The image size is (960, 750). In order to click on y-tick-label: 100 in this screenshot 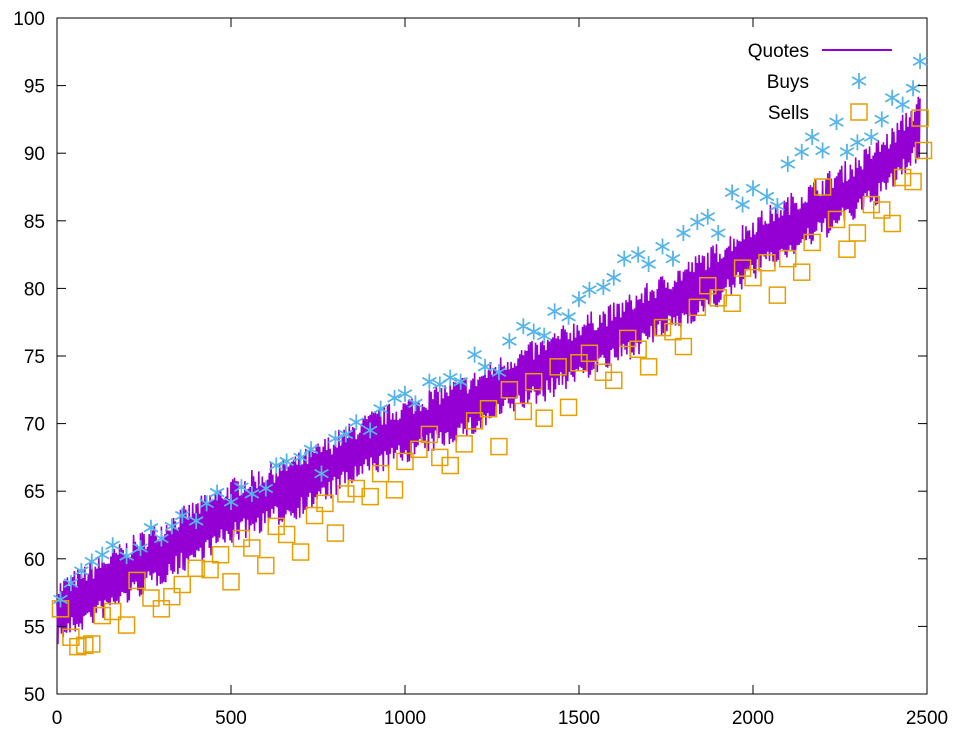, I will do `click(29, 19)`.